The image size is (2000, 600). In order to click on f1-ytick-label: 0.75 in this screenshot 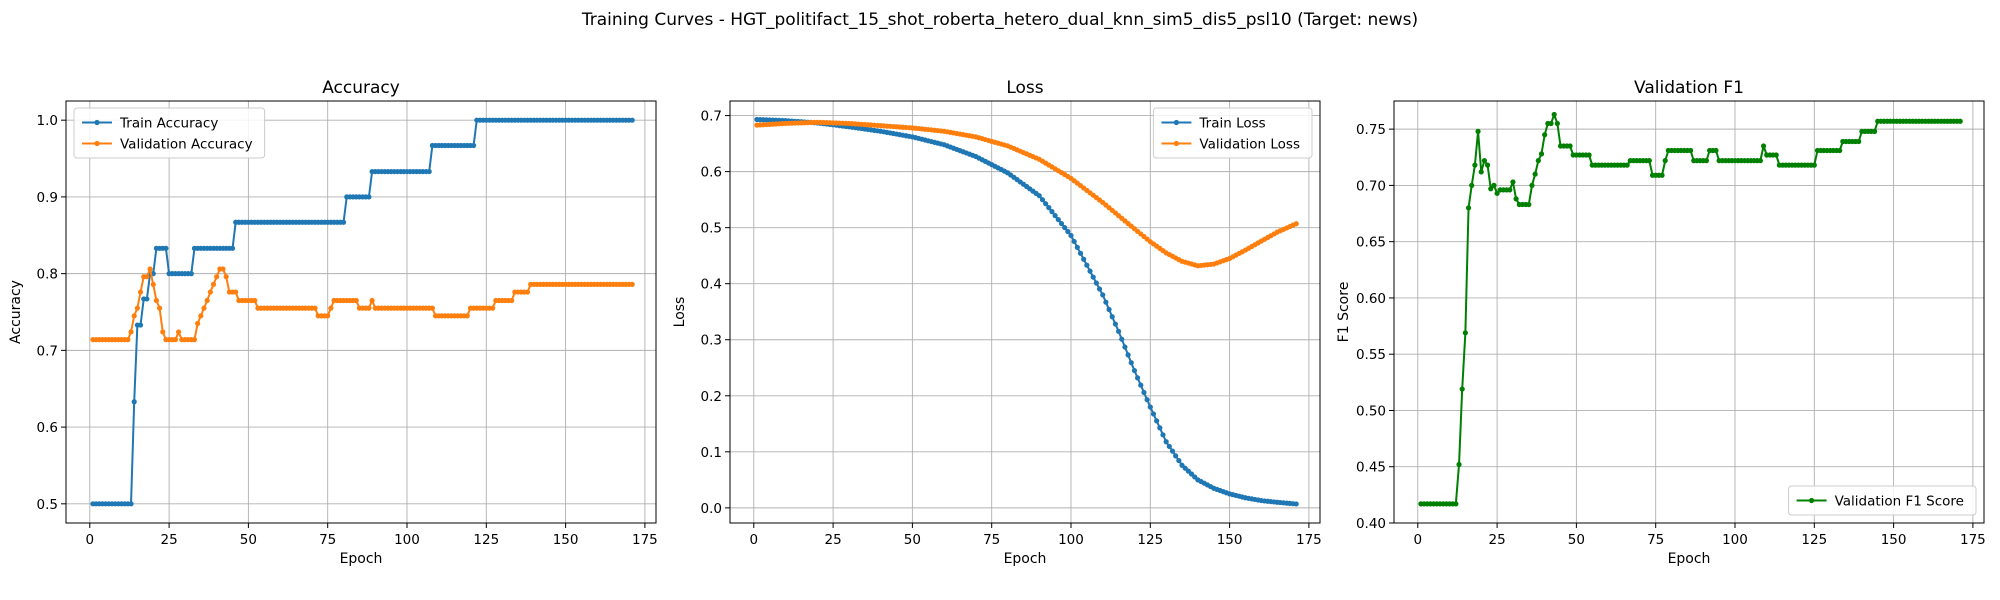, I will do `click(1371, 130)`.